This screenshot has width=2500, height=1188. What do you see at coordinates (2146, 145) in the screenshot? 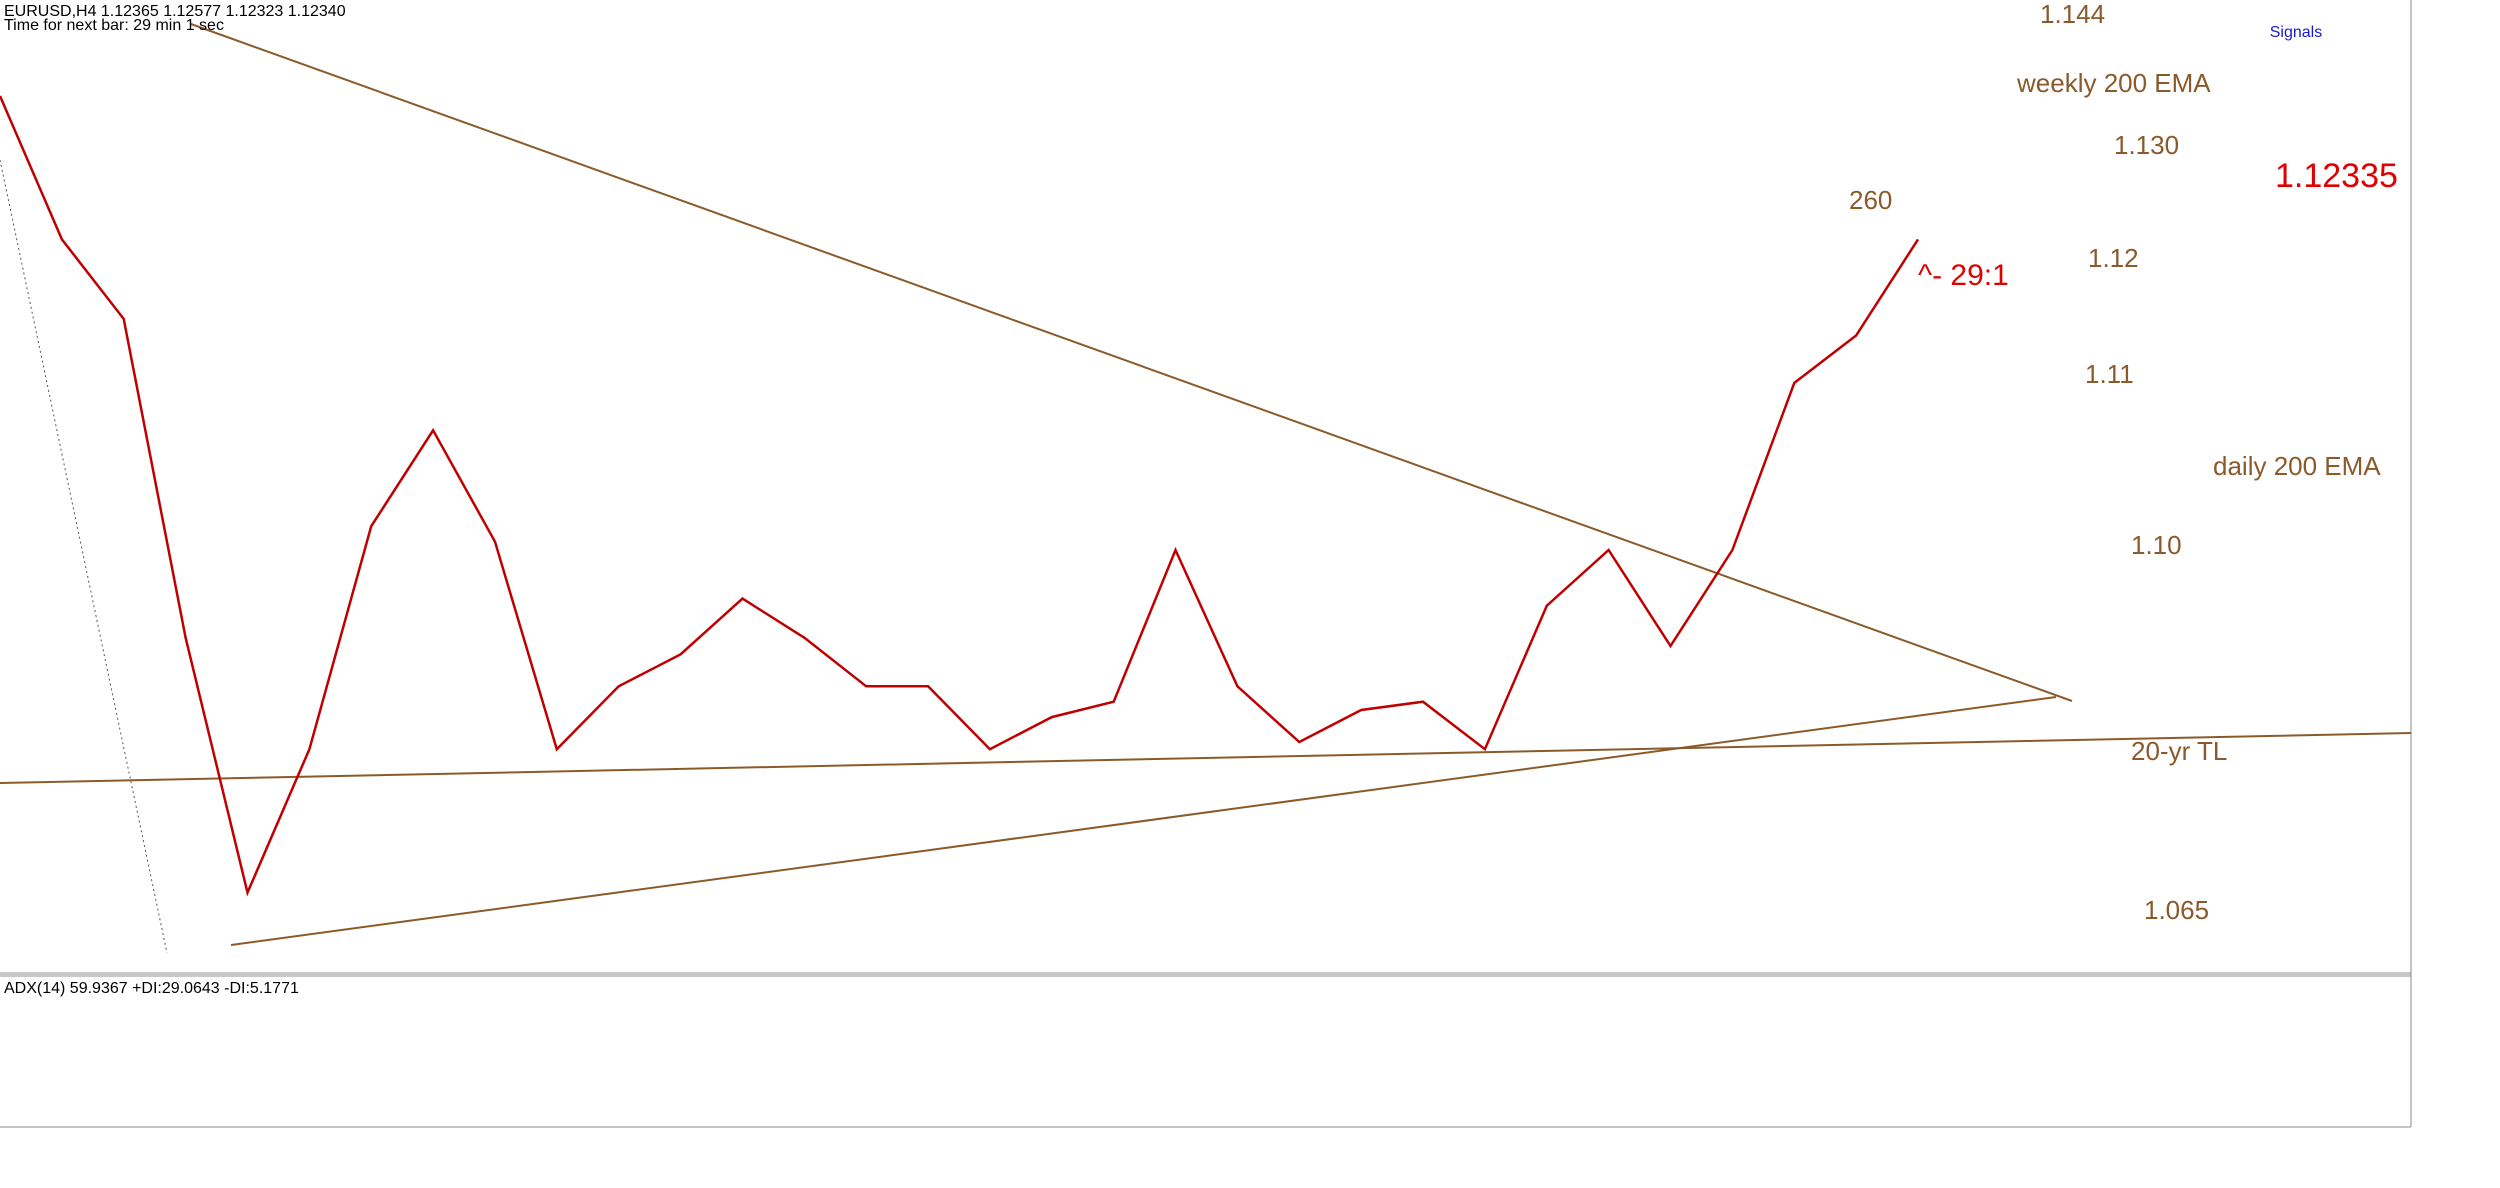
I see `annotation: 1.130` at bounding box center [2146, 145].